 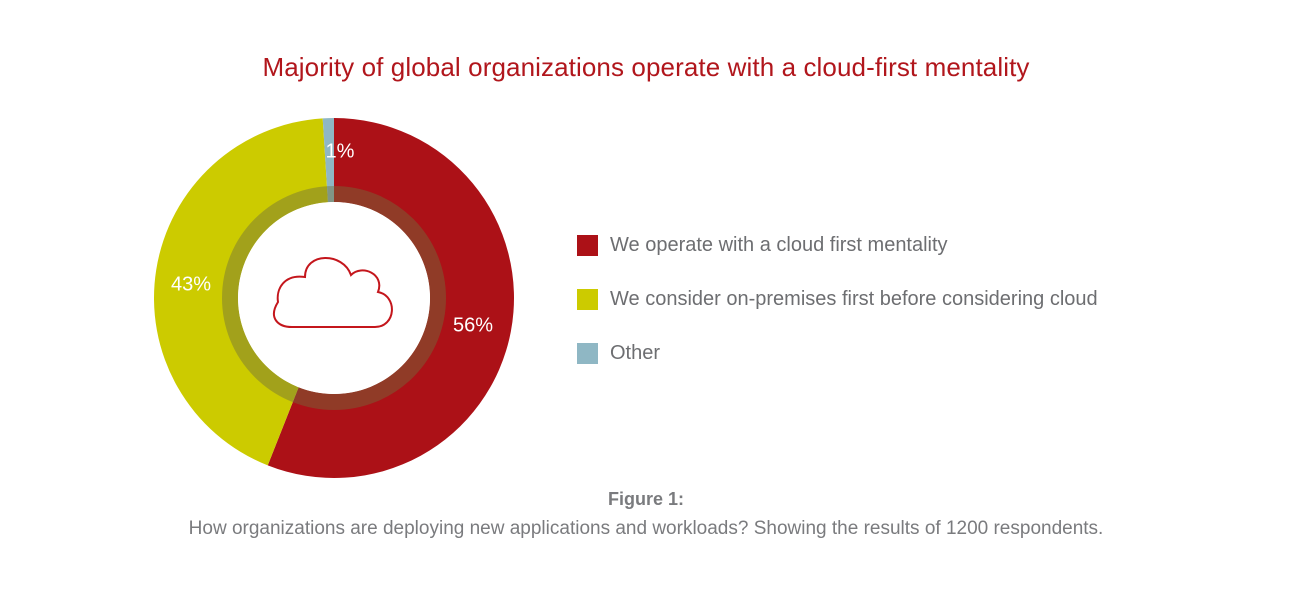 I want to click on legend-item-cloud-first: We operate with a cloud first mentality, so click(x=837, y=245).